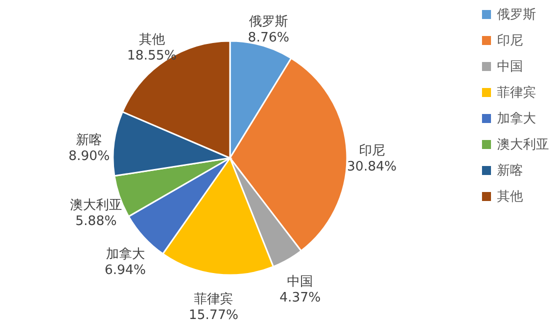  Describe the element at coordinates (96, 222) in the screenshot. I see `data-label: 5.88%` at that location.